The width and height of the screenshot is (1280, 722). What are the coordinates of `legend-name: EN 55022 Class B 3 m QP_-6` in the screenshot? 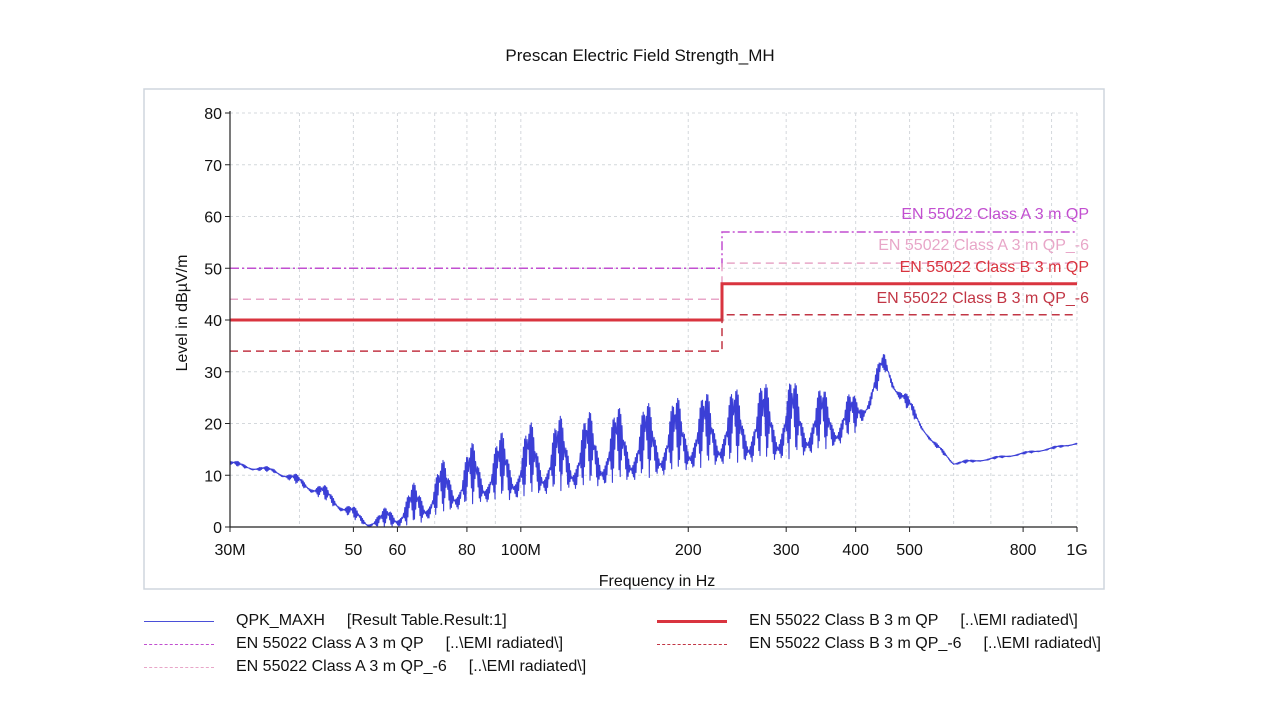 It's located at (855, 643).